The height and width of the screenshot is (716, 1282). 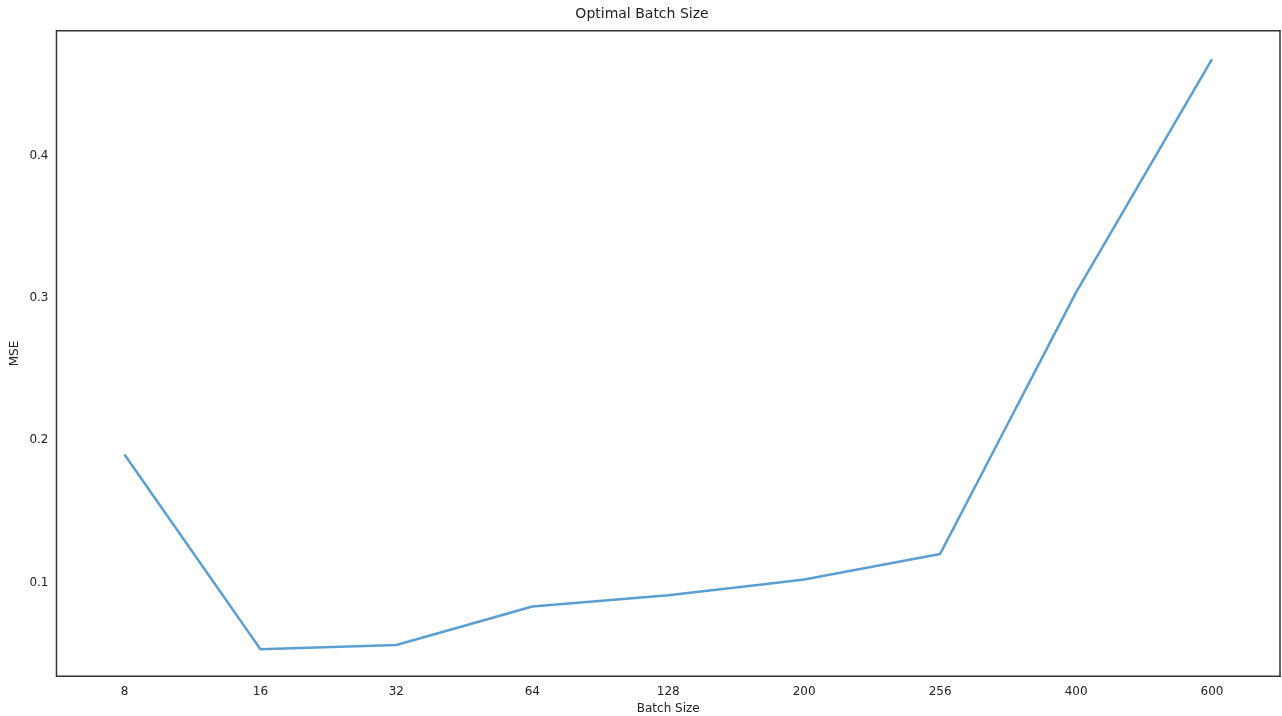 I want to click on x-tick-label: 32, so click(x=396, y=690).